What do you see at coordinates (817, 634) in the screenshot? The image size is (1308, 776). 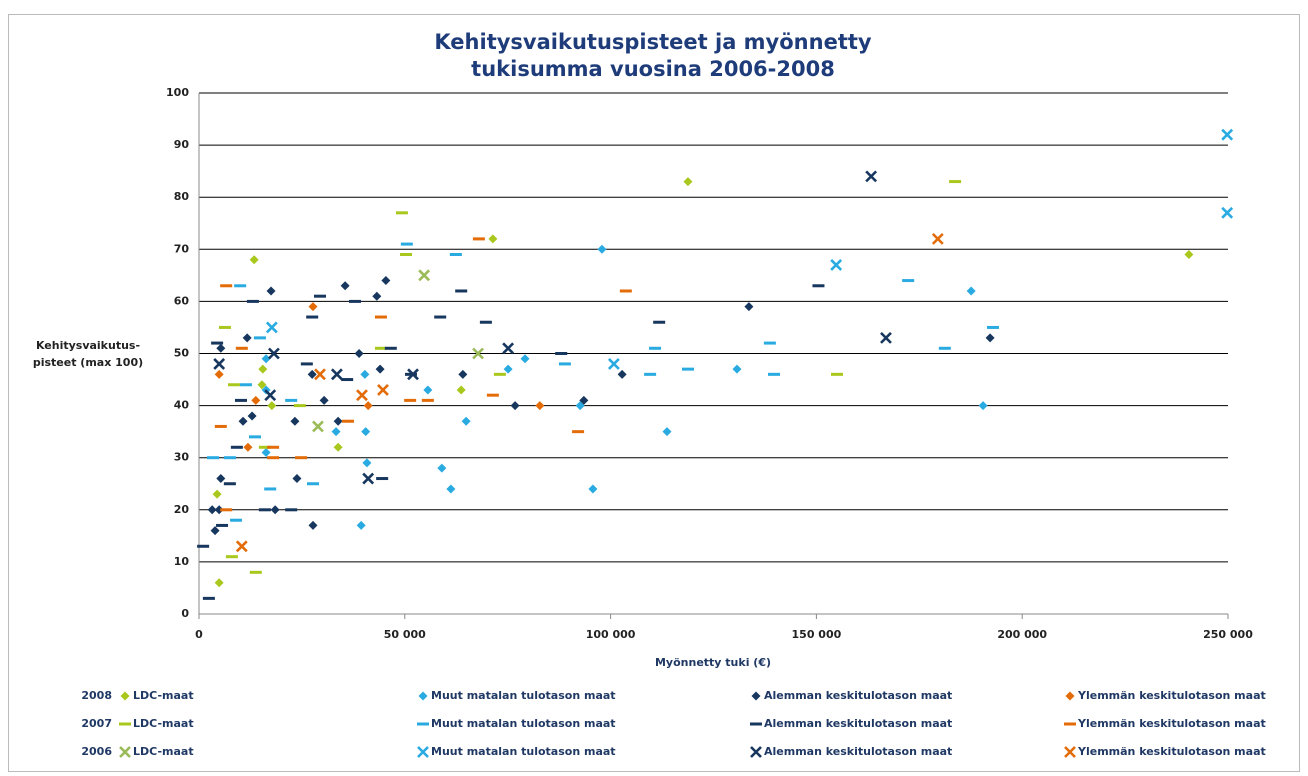 I see `x-tick-label: 150 000` at bounding box center [817, 634].